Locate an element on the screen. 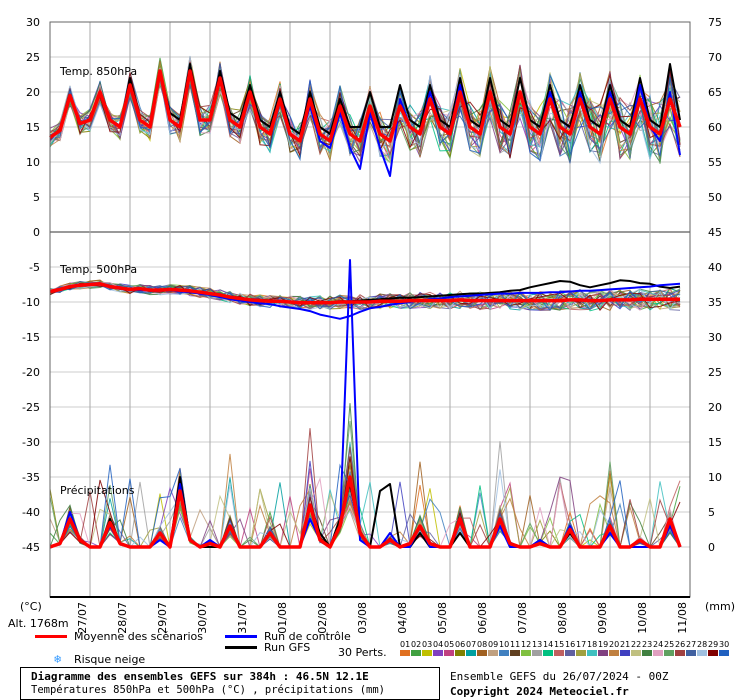  pert-legend-label-17: 17 is located at coordinates (581, 644).